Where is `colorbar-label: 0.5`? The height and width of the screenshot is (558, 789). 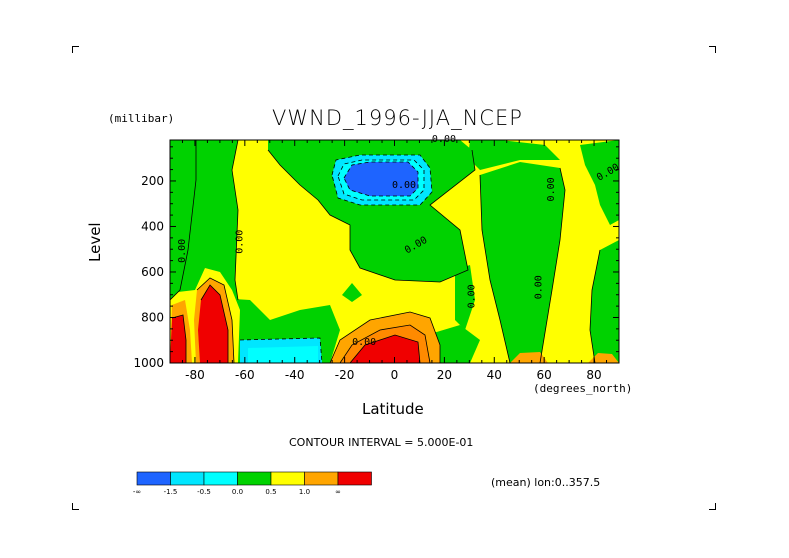 colorbar-label: 0.5 is located at coordinates (270, 492).